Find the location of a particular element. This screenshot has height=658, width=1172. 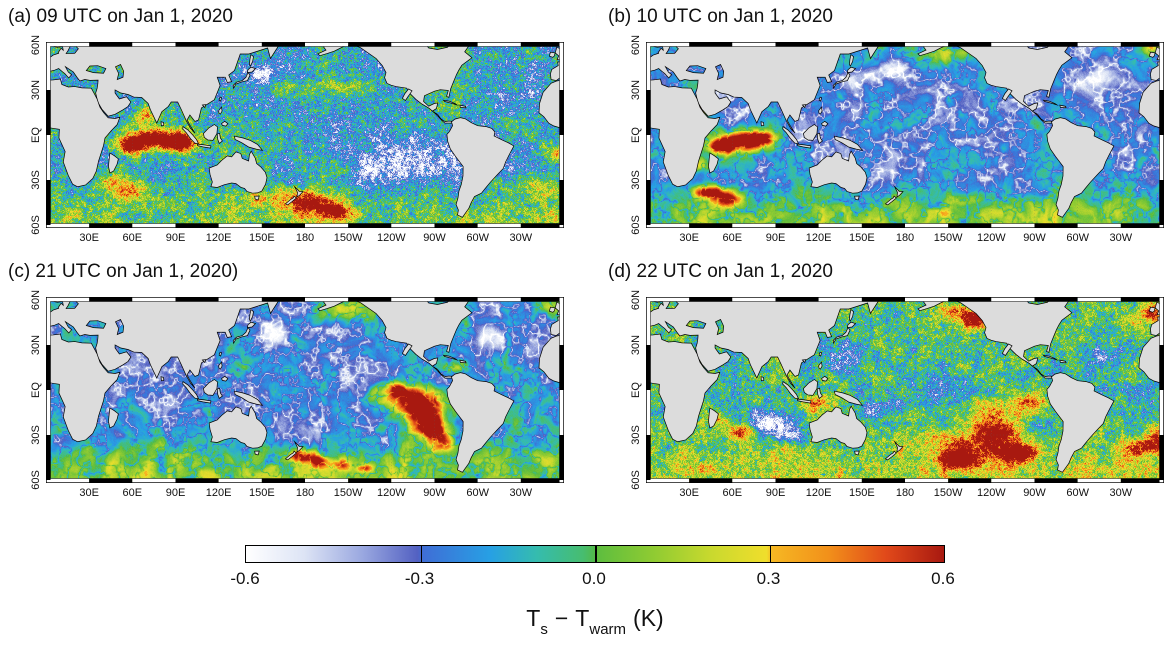

colorbar-ticks: -0.6 -0.3 0.0 0.3 0.6 is located at coordinates (592, 575).